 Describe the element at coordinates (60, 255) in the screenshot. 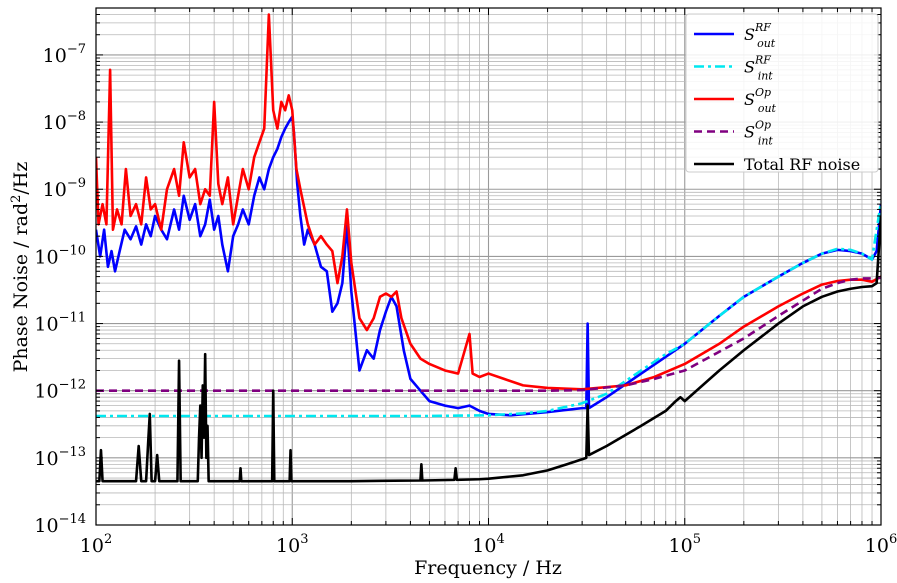

I see `y-tick-label: 10⁻¹⁰` at that location.